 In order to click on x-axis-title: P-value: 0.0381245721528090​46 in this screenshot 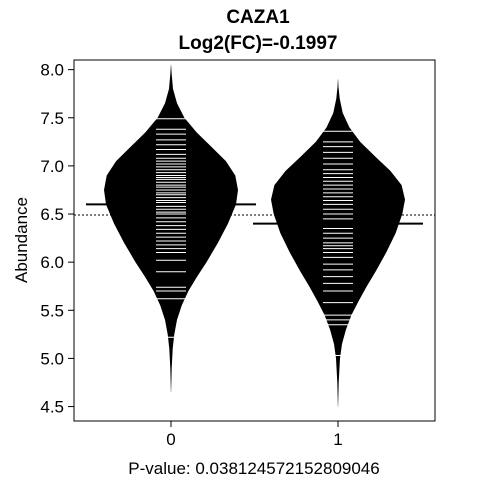, I will do `click(253, 468)`.